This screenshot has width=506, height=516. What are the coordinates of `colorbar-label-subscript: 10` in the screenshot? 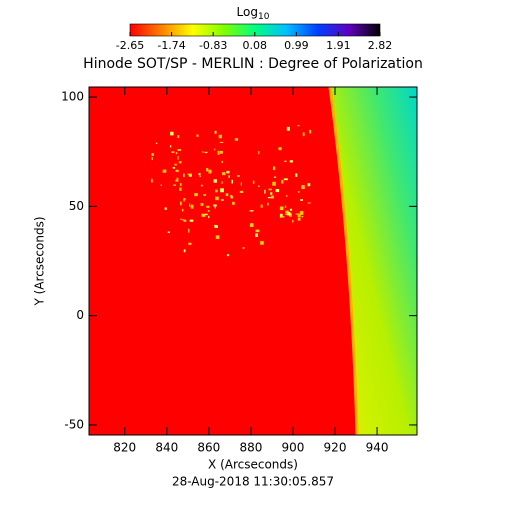 It's located at (264, 17).